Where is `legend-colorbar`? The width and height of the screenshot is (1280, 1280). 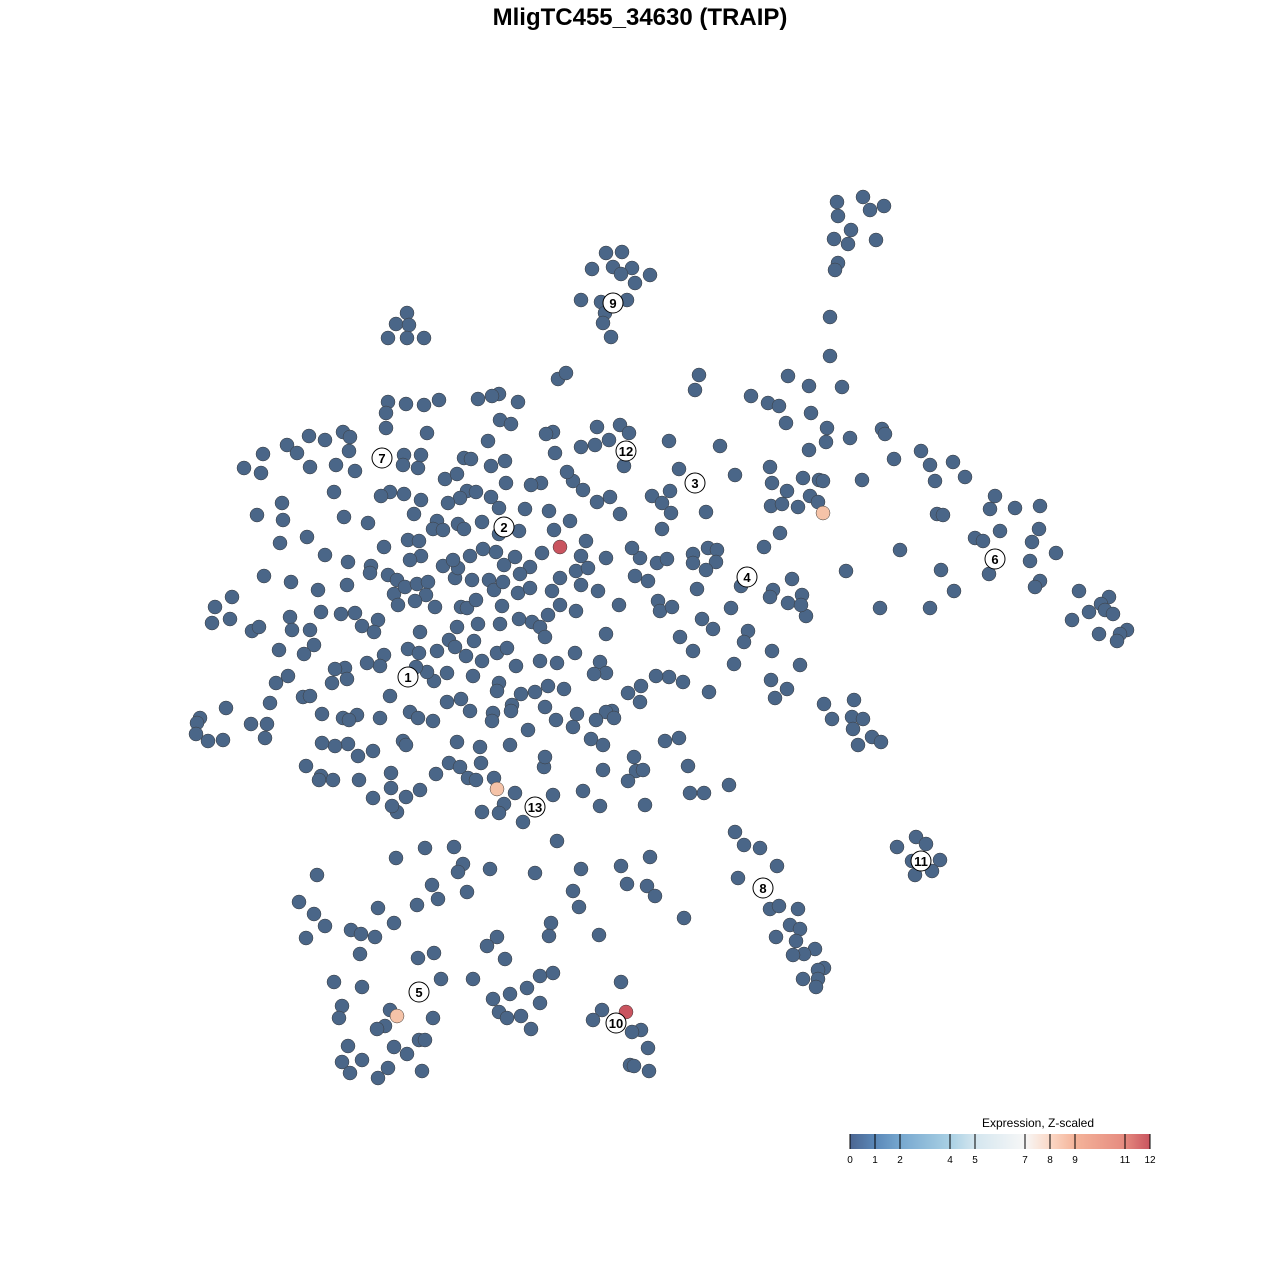
legend-colorbar is located at coordinates (1000, 1141).